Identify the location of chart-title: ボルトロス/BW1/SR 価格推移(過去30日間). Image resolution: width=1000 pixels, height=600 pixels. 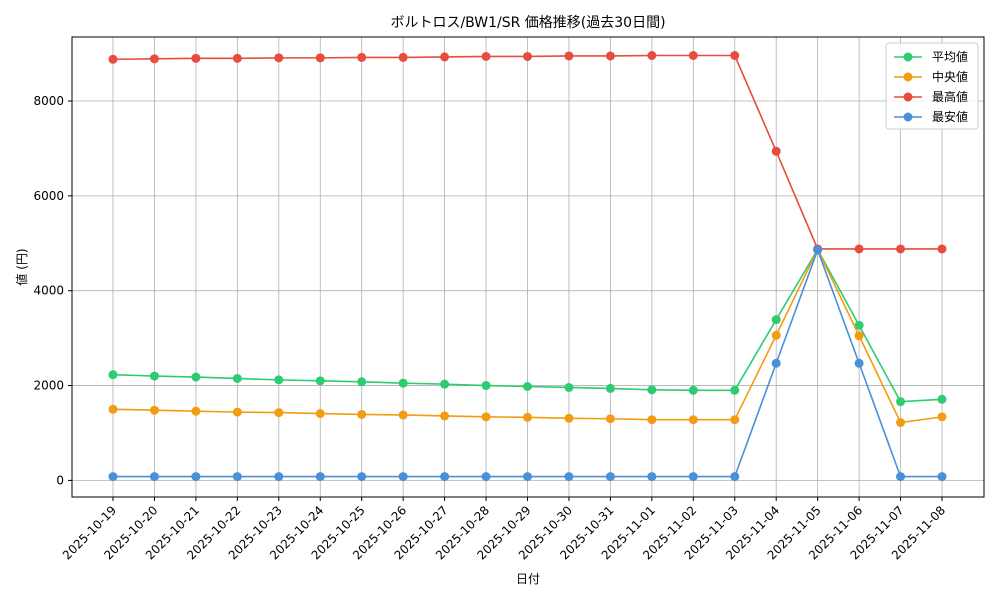
(527, 23).